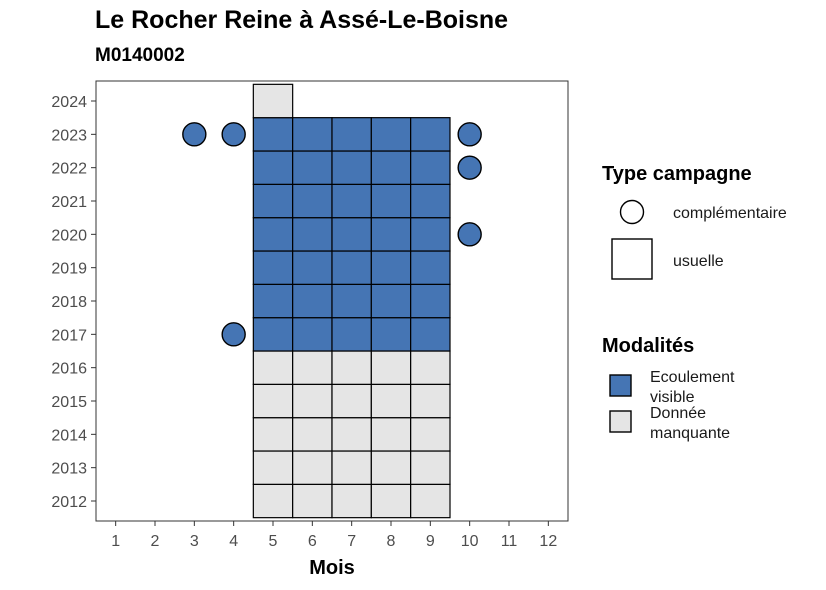 The height and width of the screenshot is (590, 826). Describe the element at coordinates (430, 541) in the screenshot. I see `x-tick-label: 9` at that location.